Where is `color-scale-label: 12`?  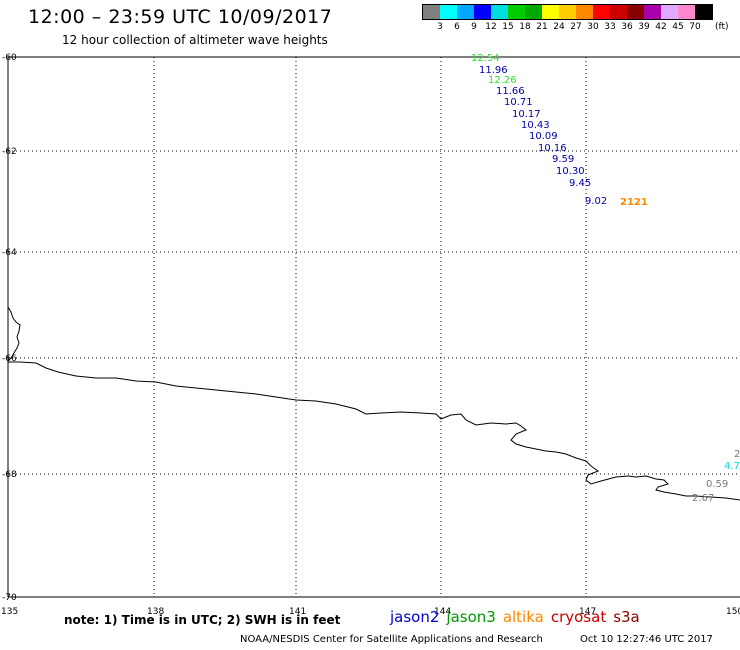 color-scale-label: 12 is located at coordinates (491, 27).